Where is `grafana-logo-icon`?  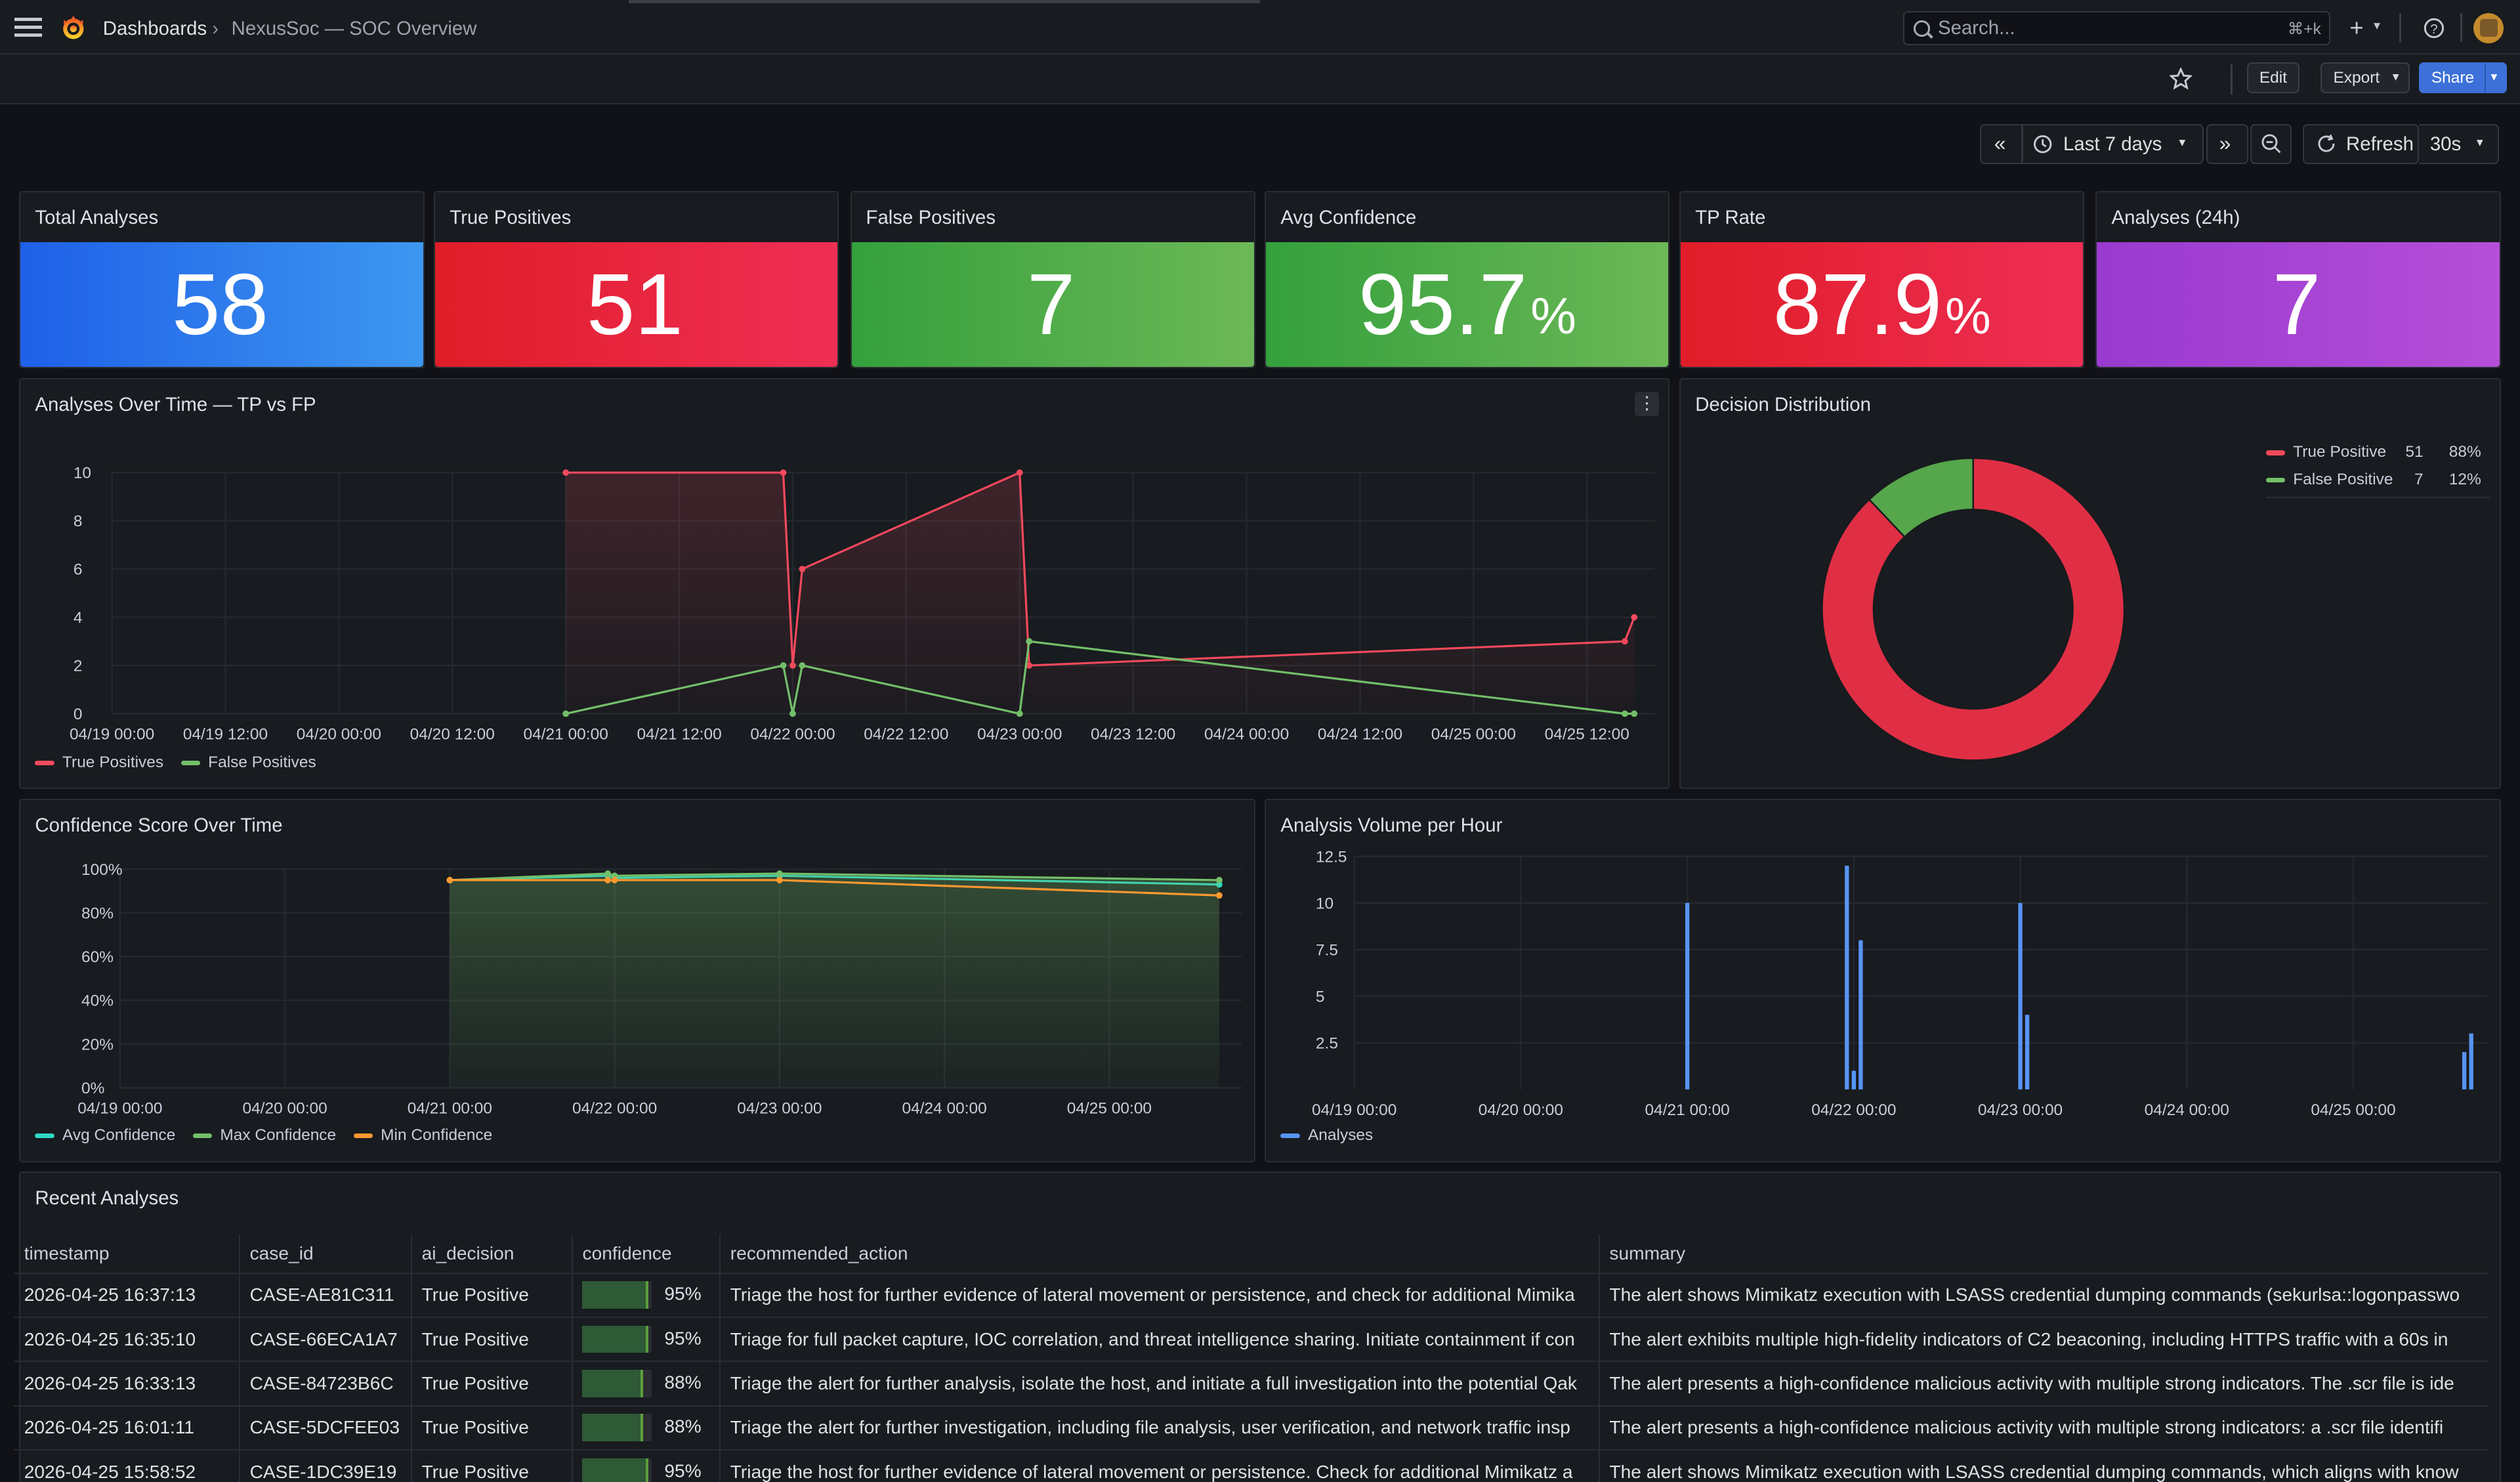 grafana-logo-icon is located at coordinates (73, 28).